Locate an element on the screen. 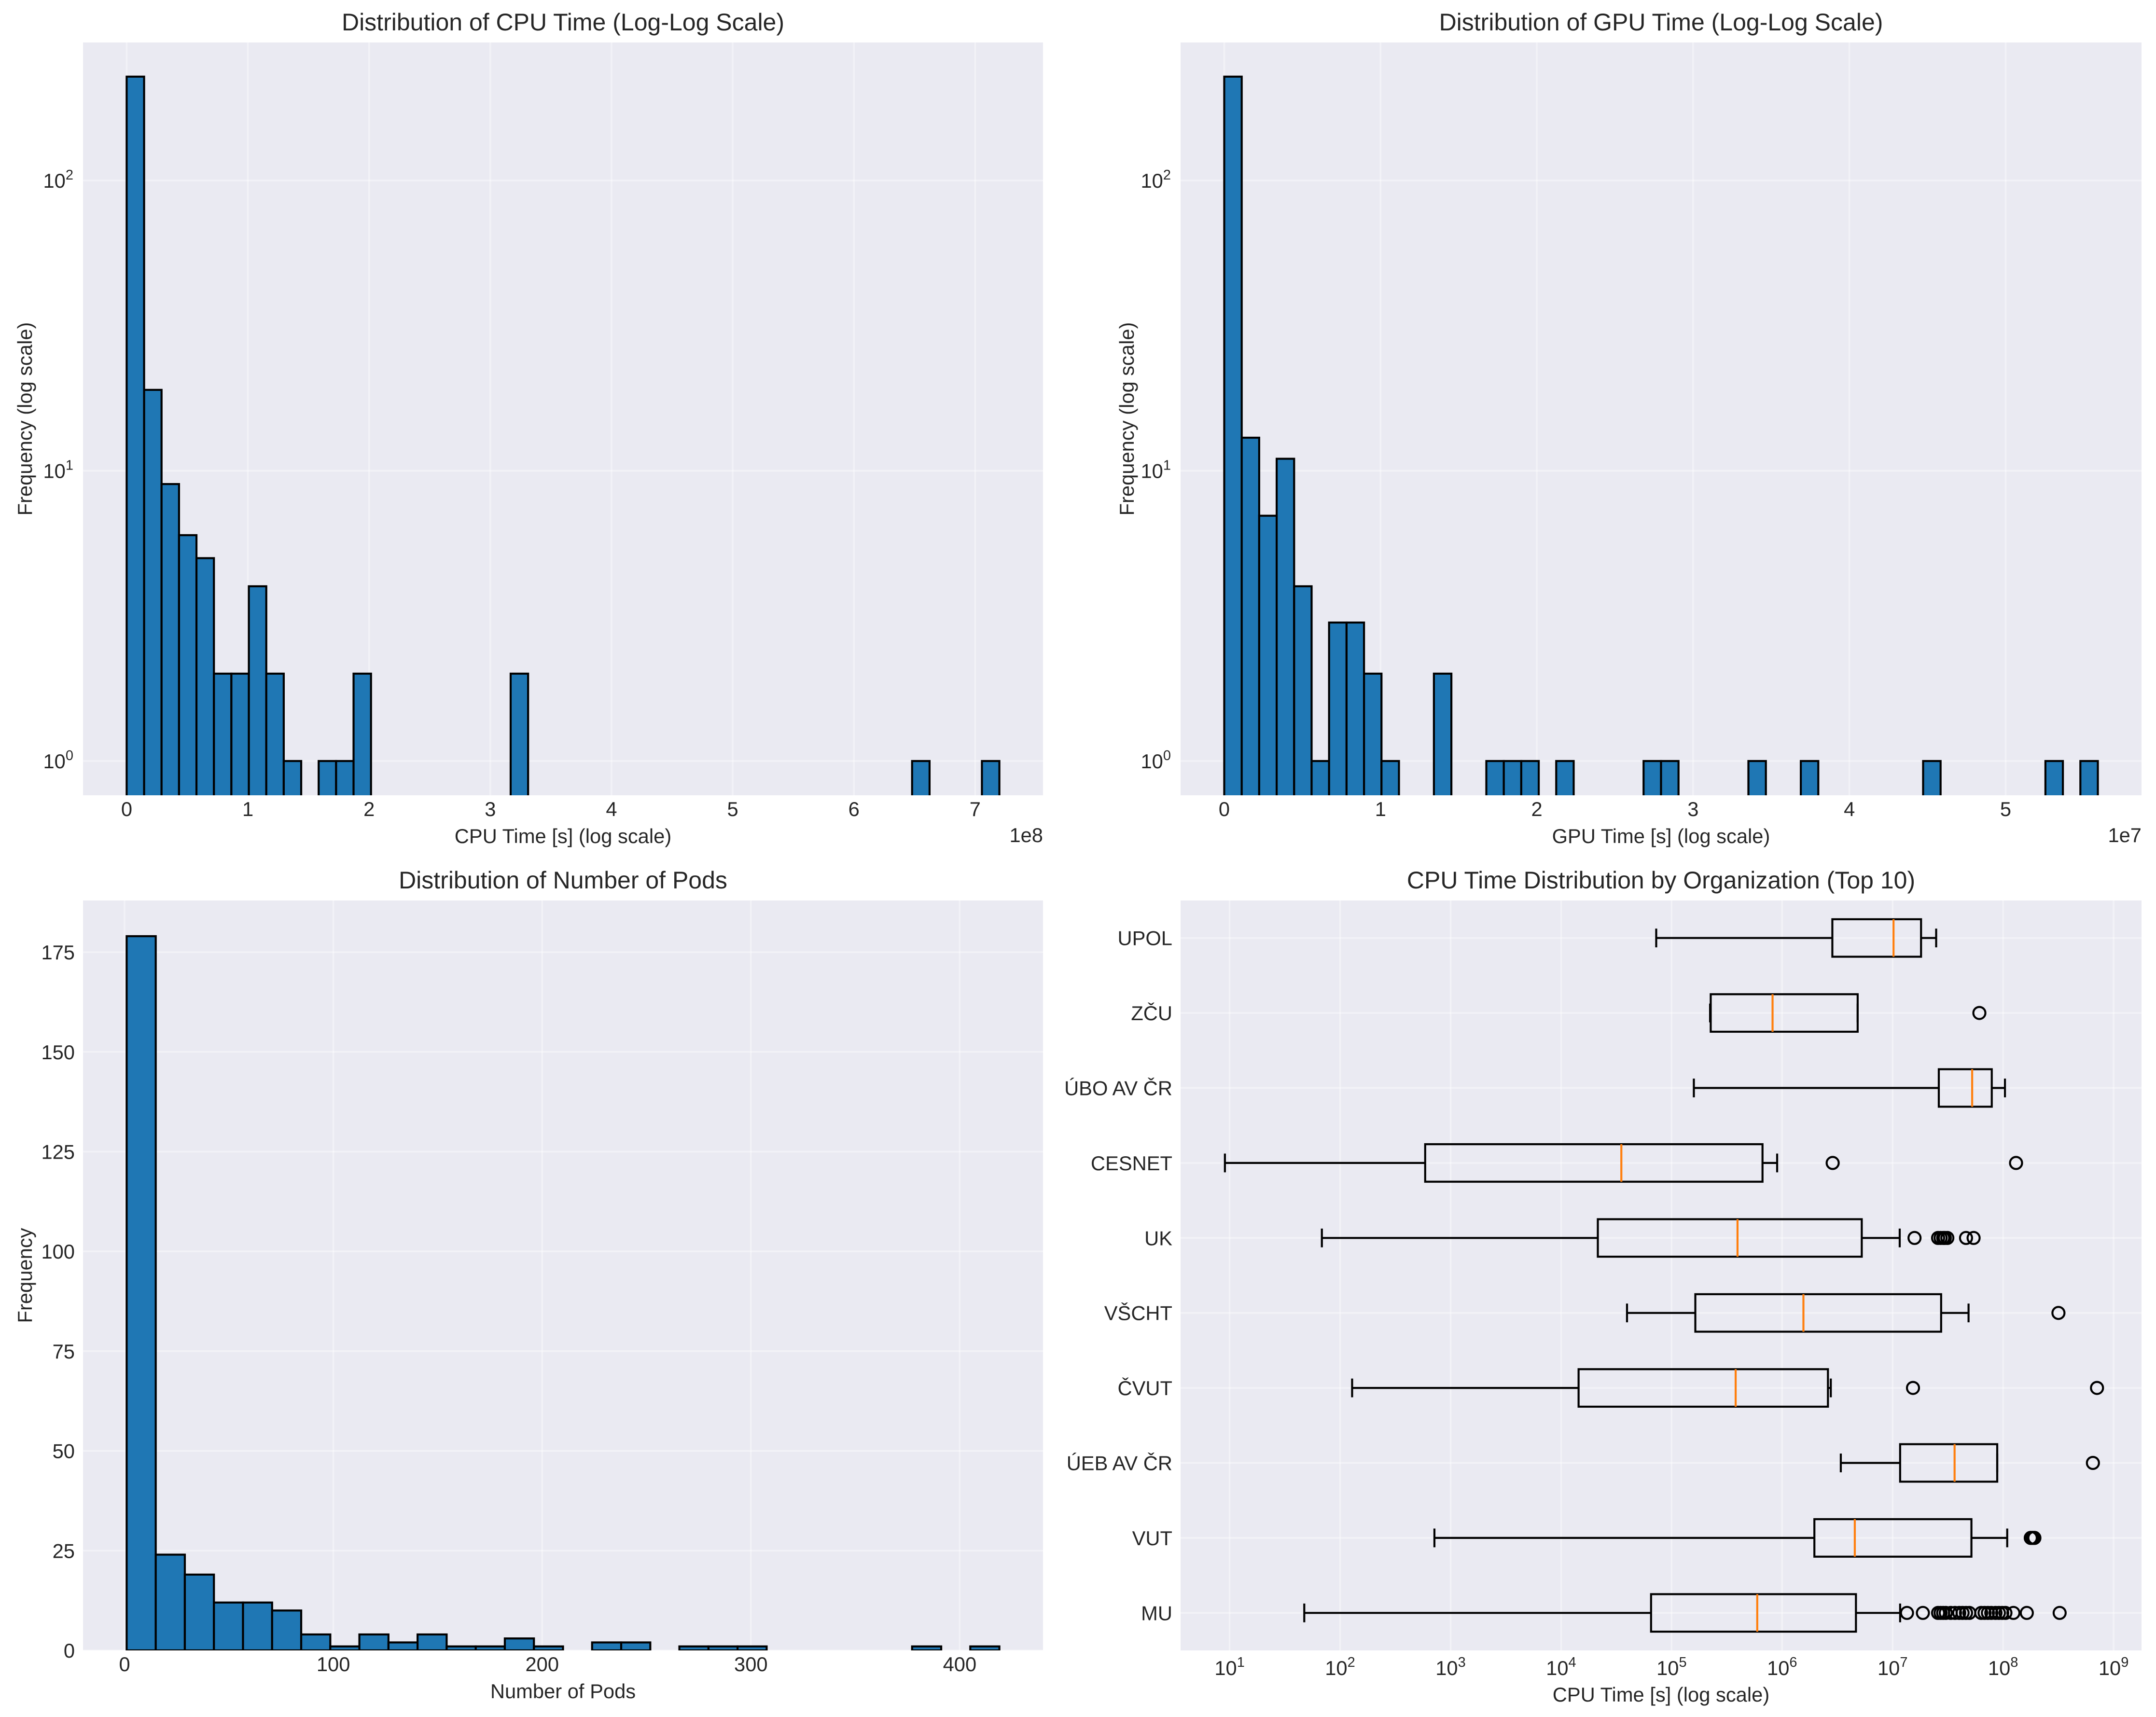 This screenshot has width=2156, height=1717. y-tick-label: 102 is located at coordinates (58, 179).